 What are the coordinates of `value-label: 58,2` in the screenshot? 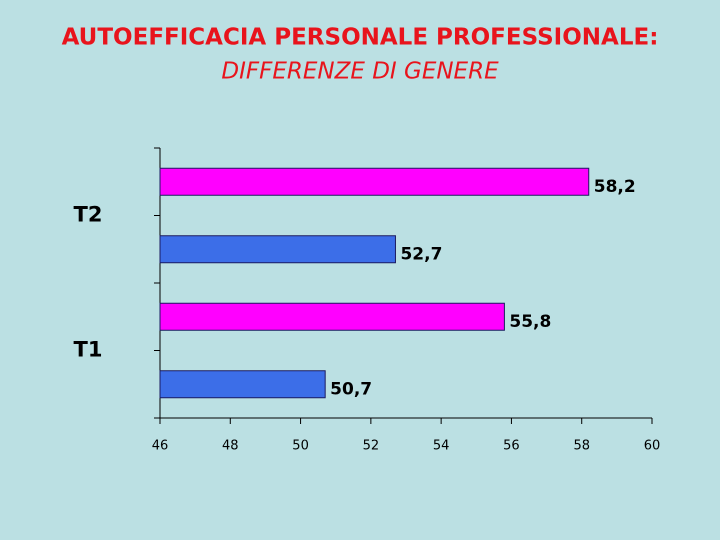 It's located at (615, 187).